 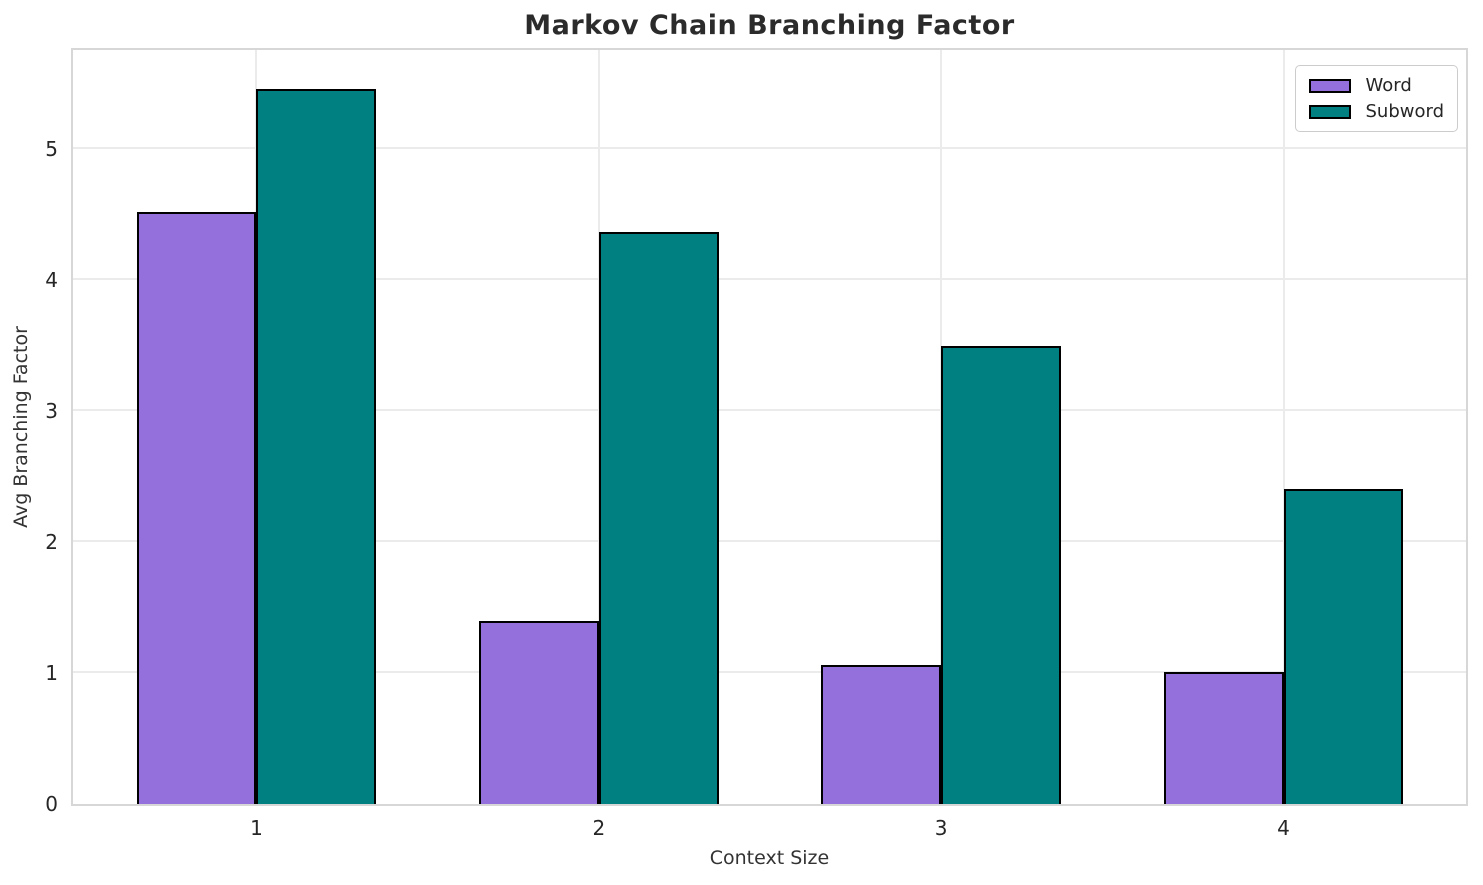 What do you see at coordinates (599, 828) in the screenshot?
I see `x-tick-label: 2` at bounding box center [599, 828].